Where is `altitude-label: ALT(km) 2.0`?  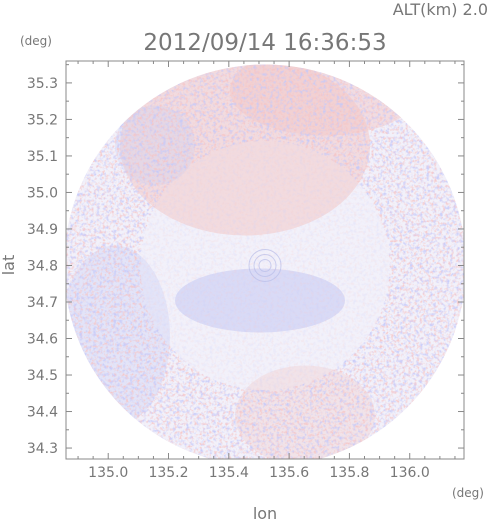
altitude-label: ALT(km) 2.0 is located at coordinates (440, 9).